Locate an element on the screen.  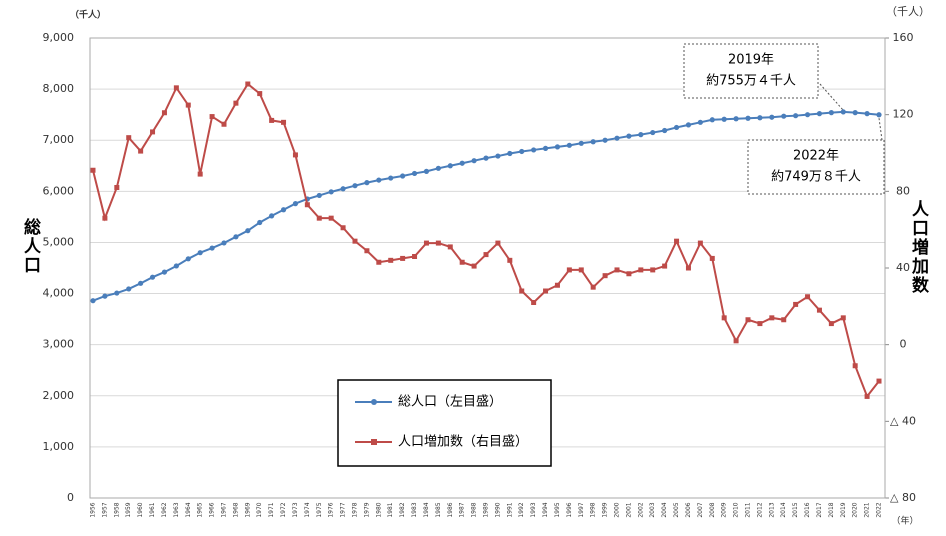
x-tick-label: 2007 is located at coordinates (700, 509).